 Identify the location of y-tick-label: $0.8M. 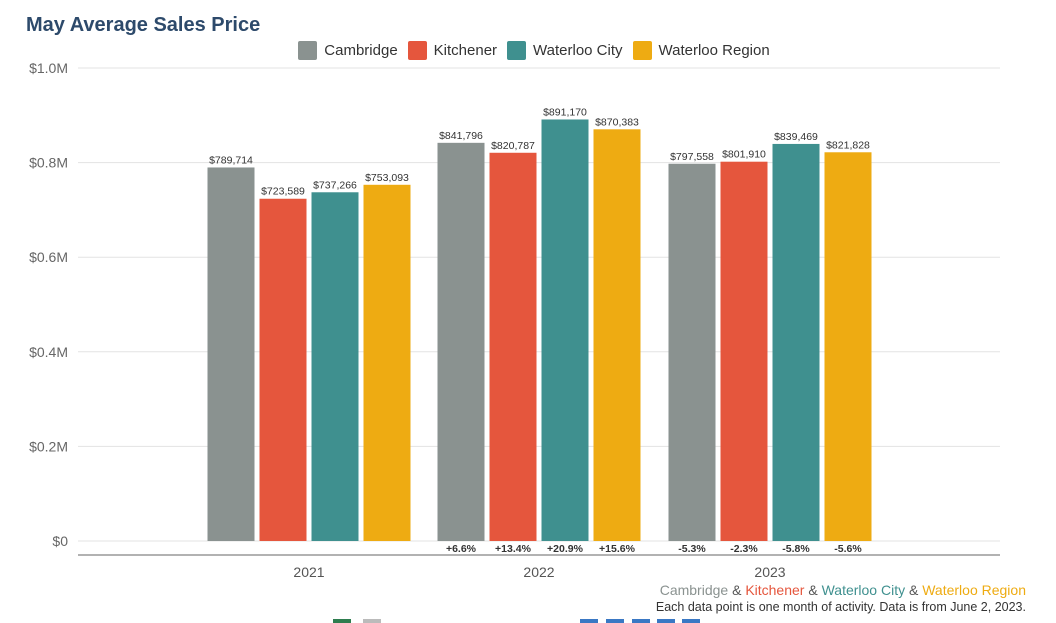
(48, 163).